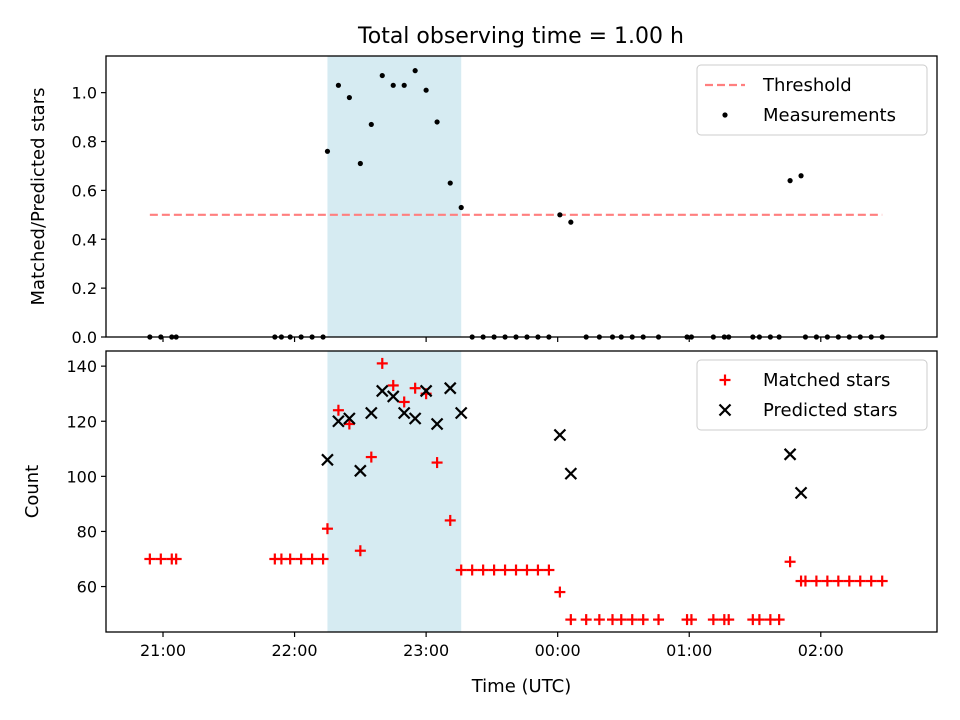 The width and height of the screenshot is (960, 720). What do you see at coordinates (558, 650) in the screenshot?
I see `x-tick-label: 00:00` at bounding box center [558, 650].